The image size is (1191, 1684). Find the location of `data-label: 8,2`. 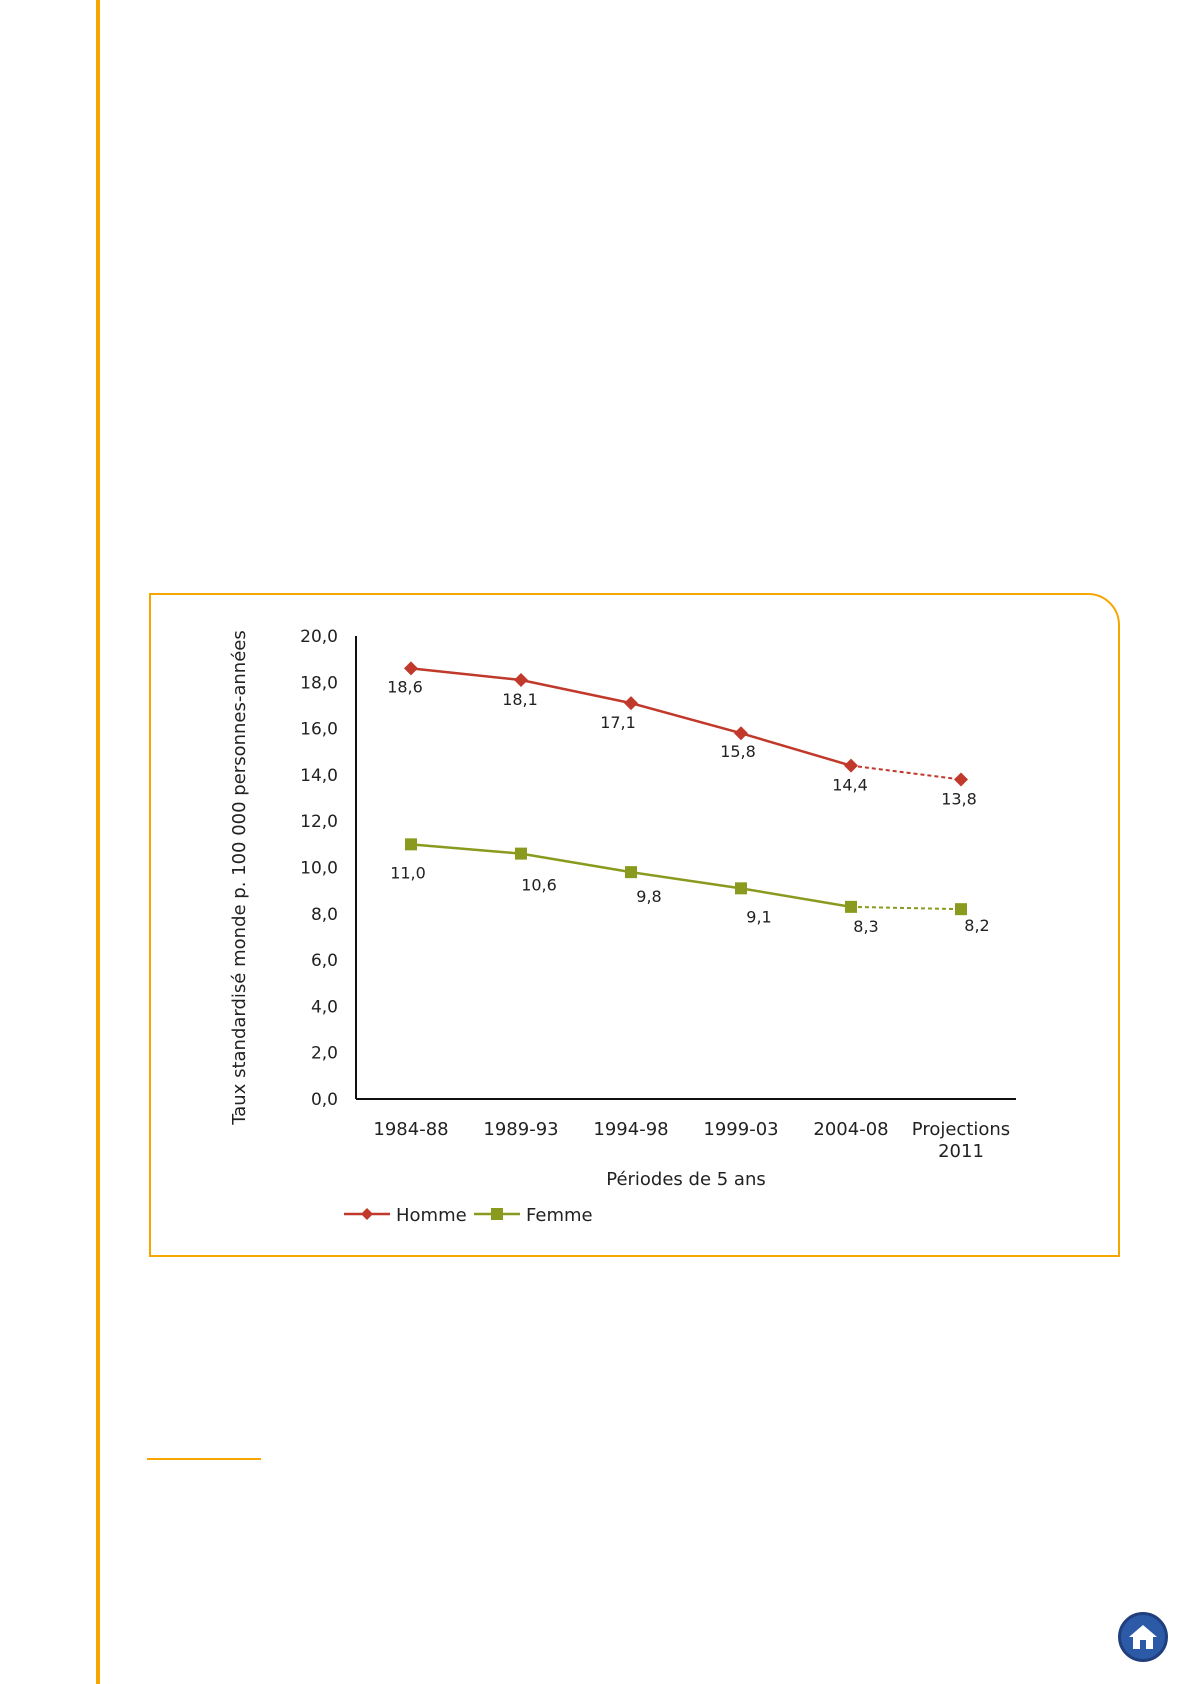

data-label: 8,2 is located at coordinates (976, 925).